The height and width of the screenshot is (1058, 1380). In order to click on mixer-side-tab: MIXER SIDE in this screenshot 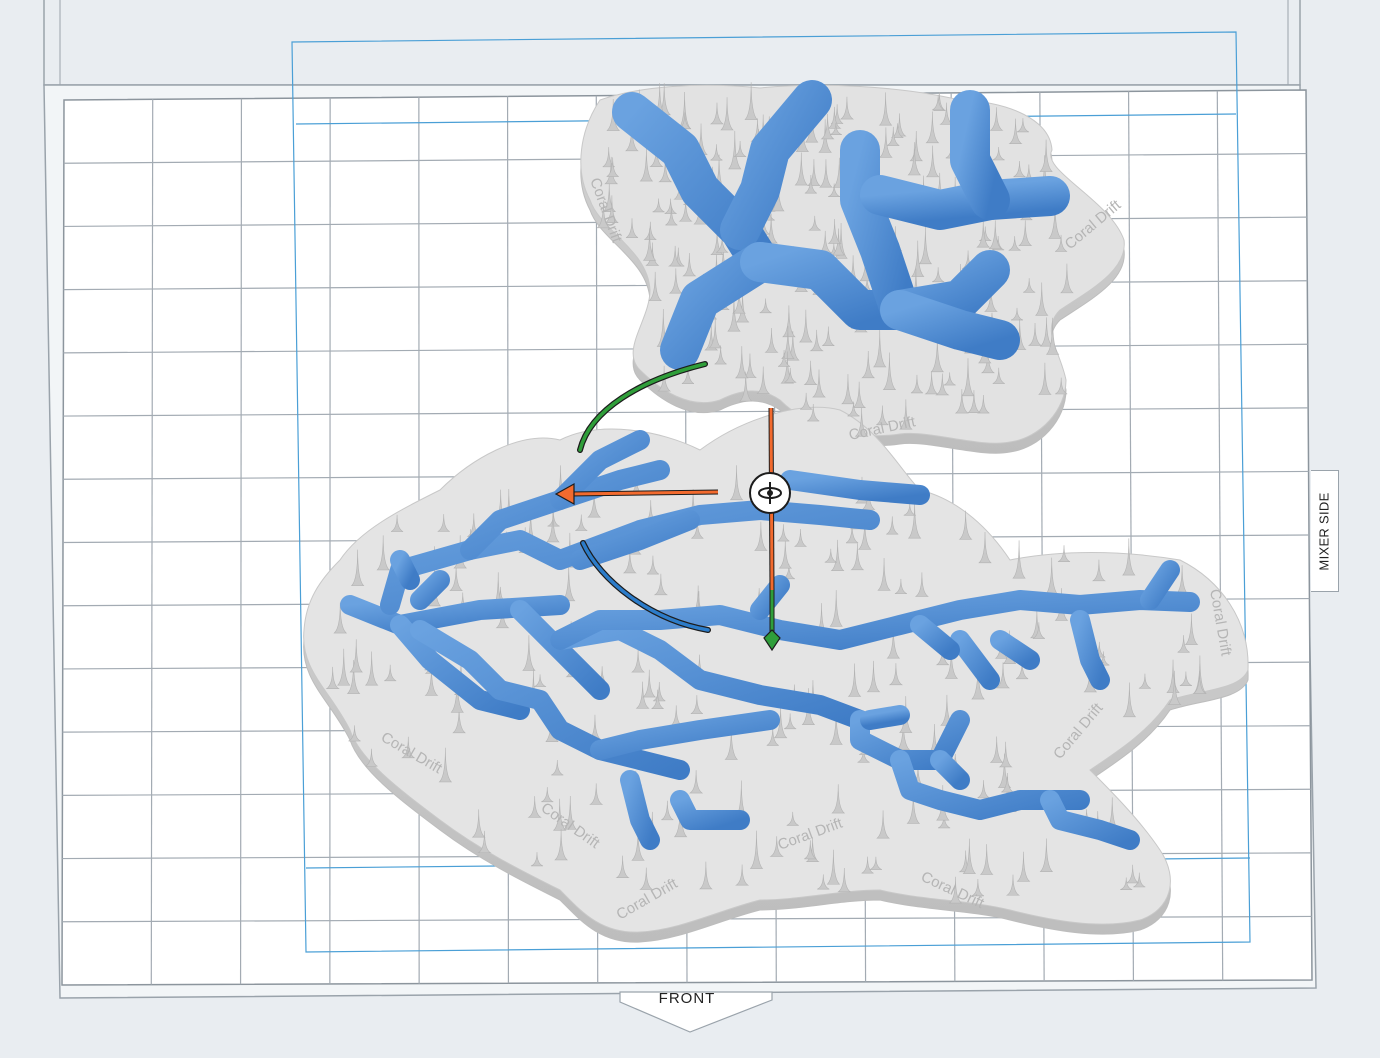, I will do `click(1325, 531)`.